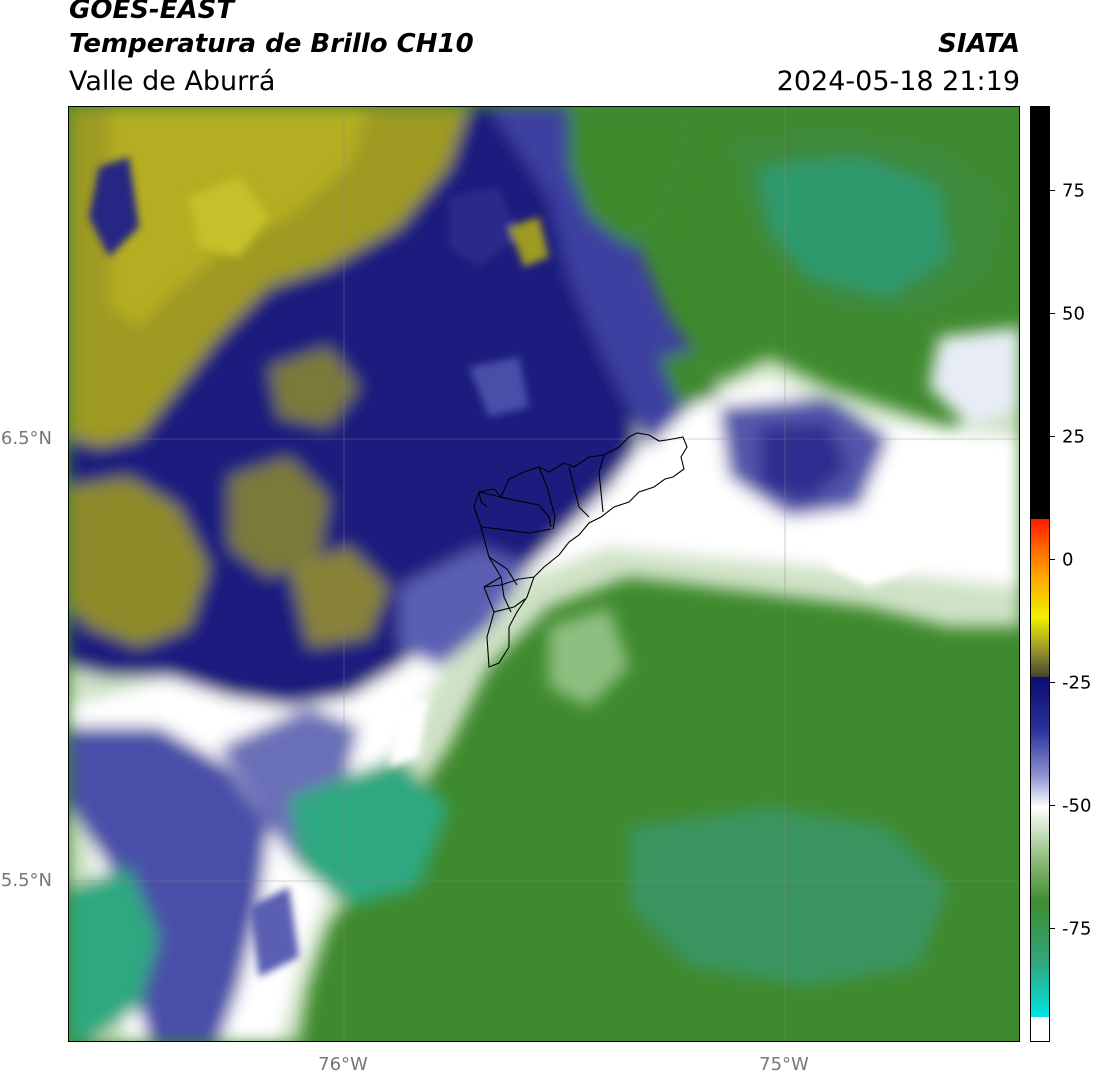 Image resolution: width=1094 pixels, height=1078 pixels. I want to click on boundary-copacabana, so click(547, 498).